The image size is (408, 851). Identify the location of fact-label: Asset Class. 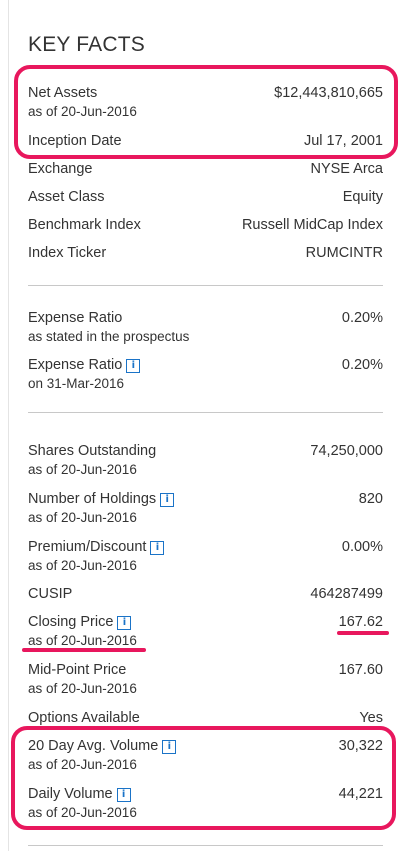
(66, 197).